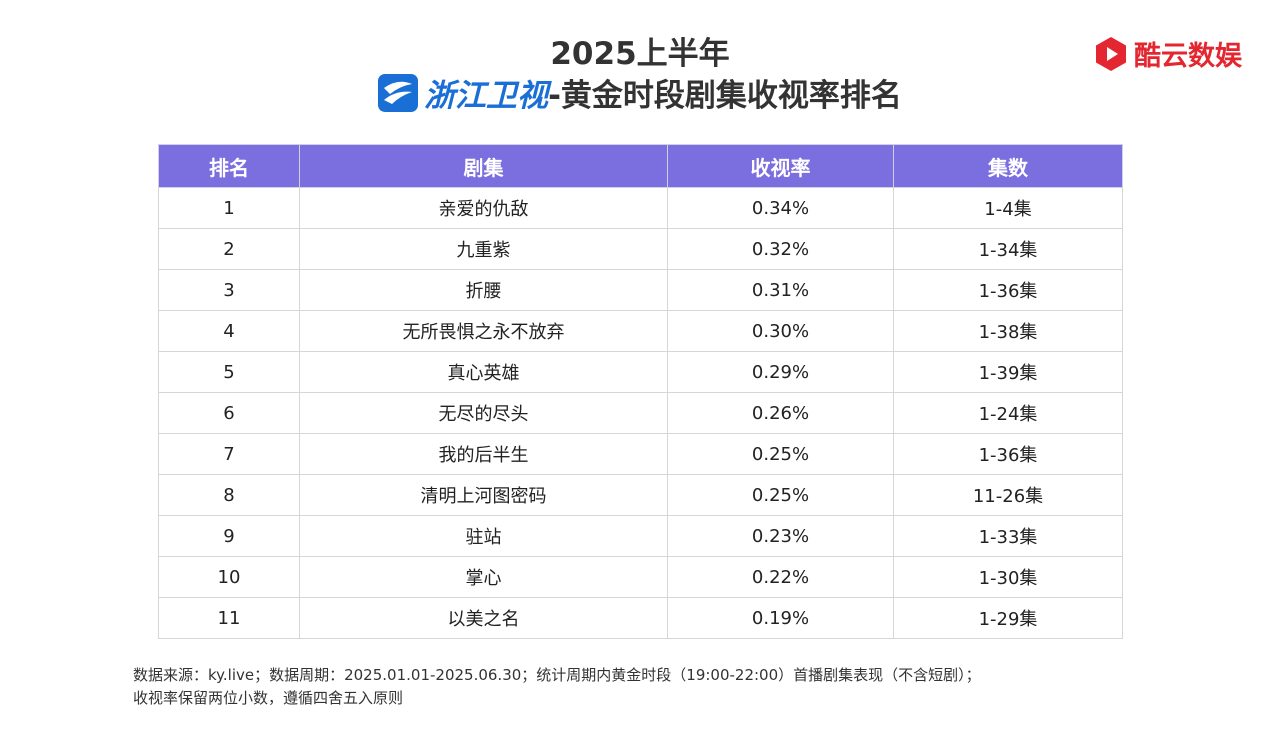  I want to click on table-row: 8 清明上河图密码 0.25% 11-26集, so click(640, 495).